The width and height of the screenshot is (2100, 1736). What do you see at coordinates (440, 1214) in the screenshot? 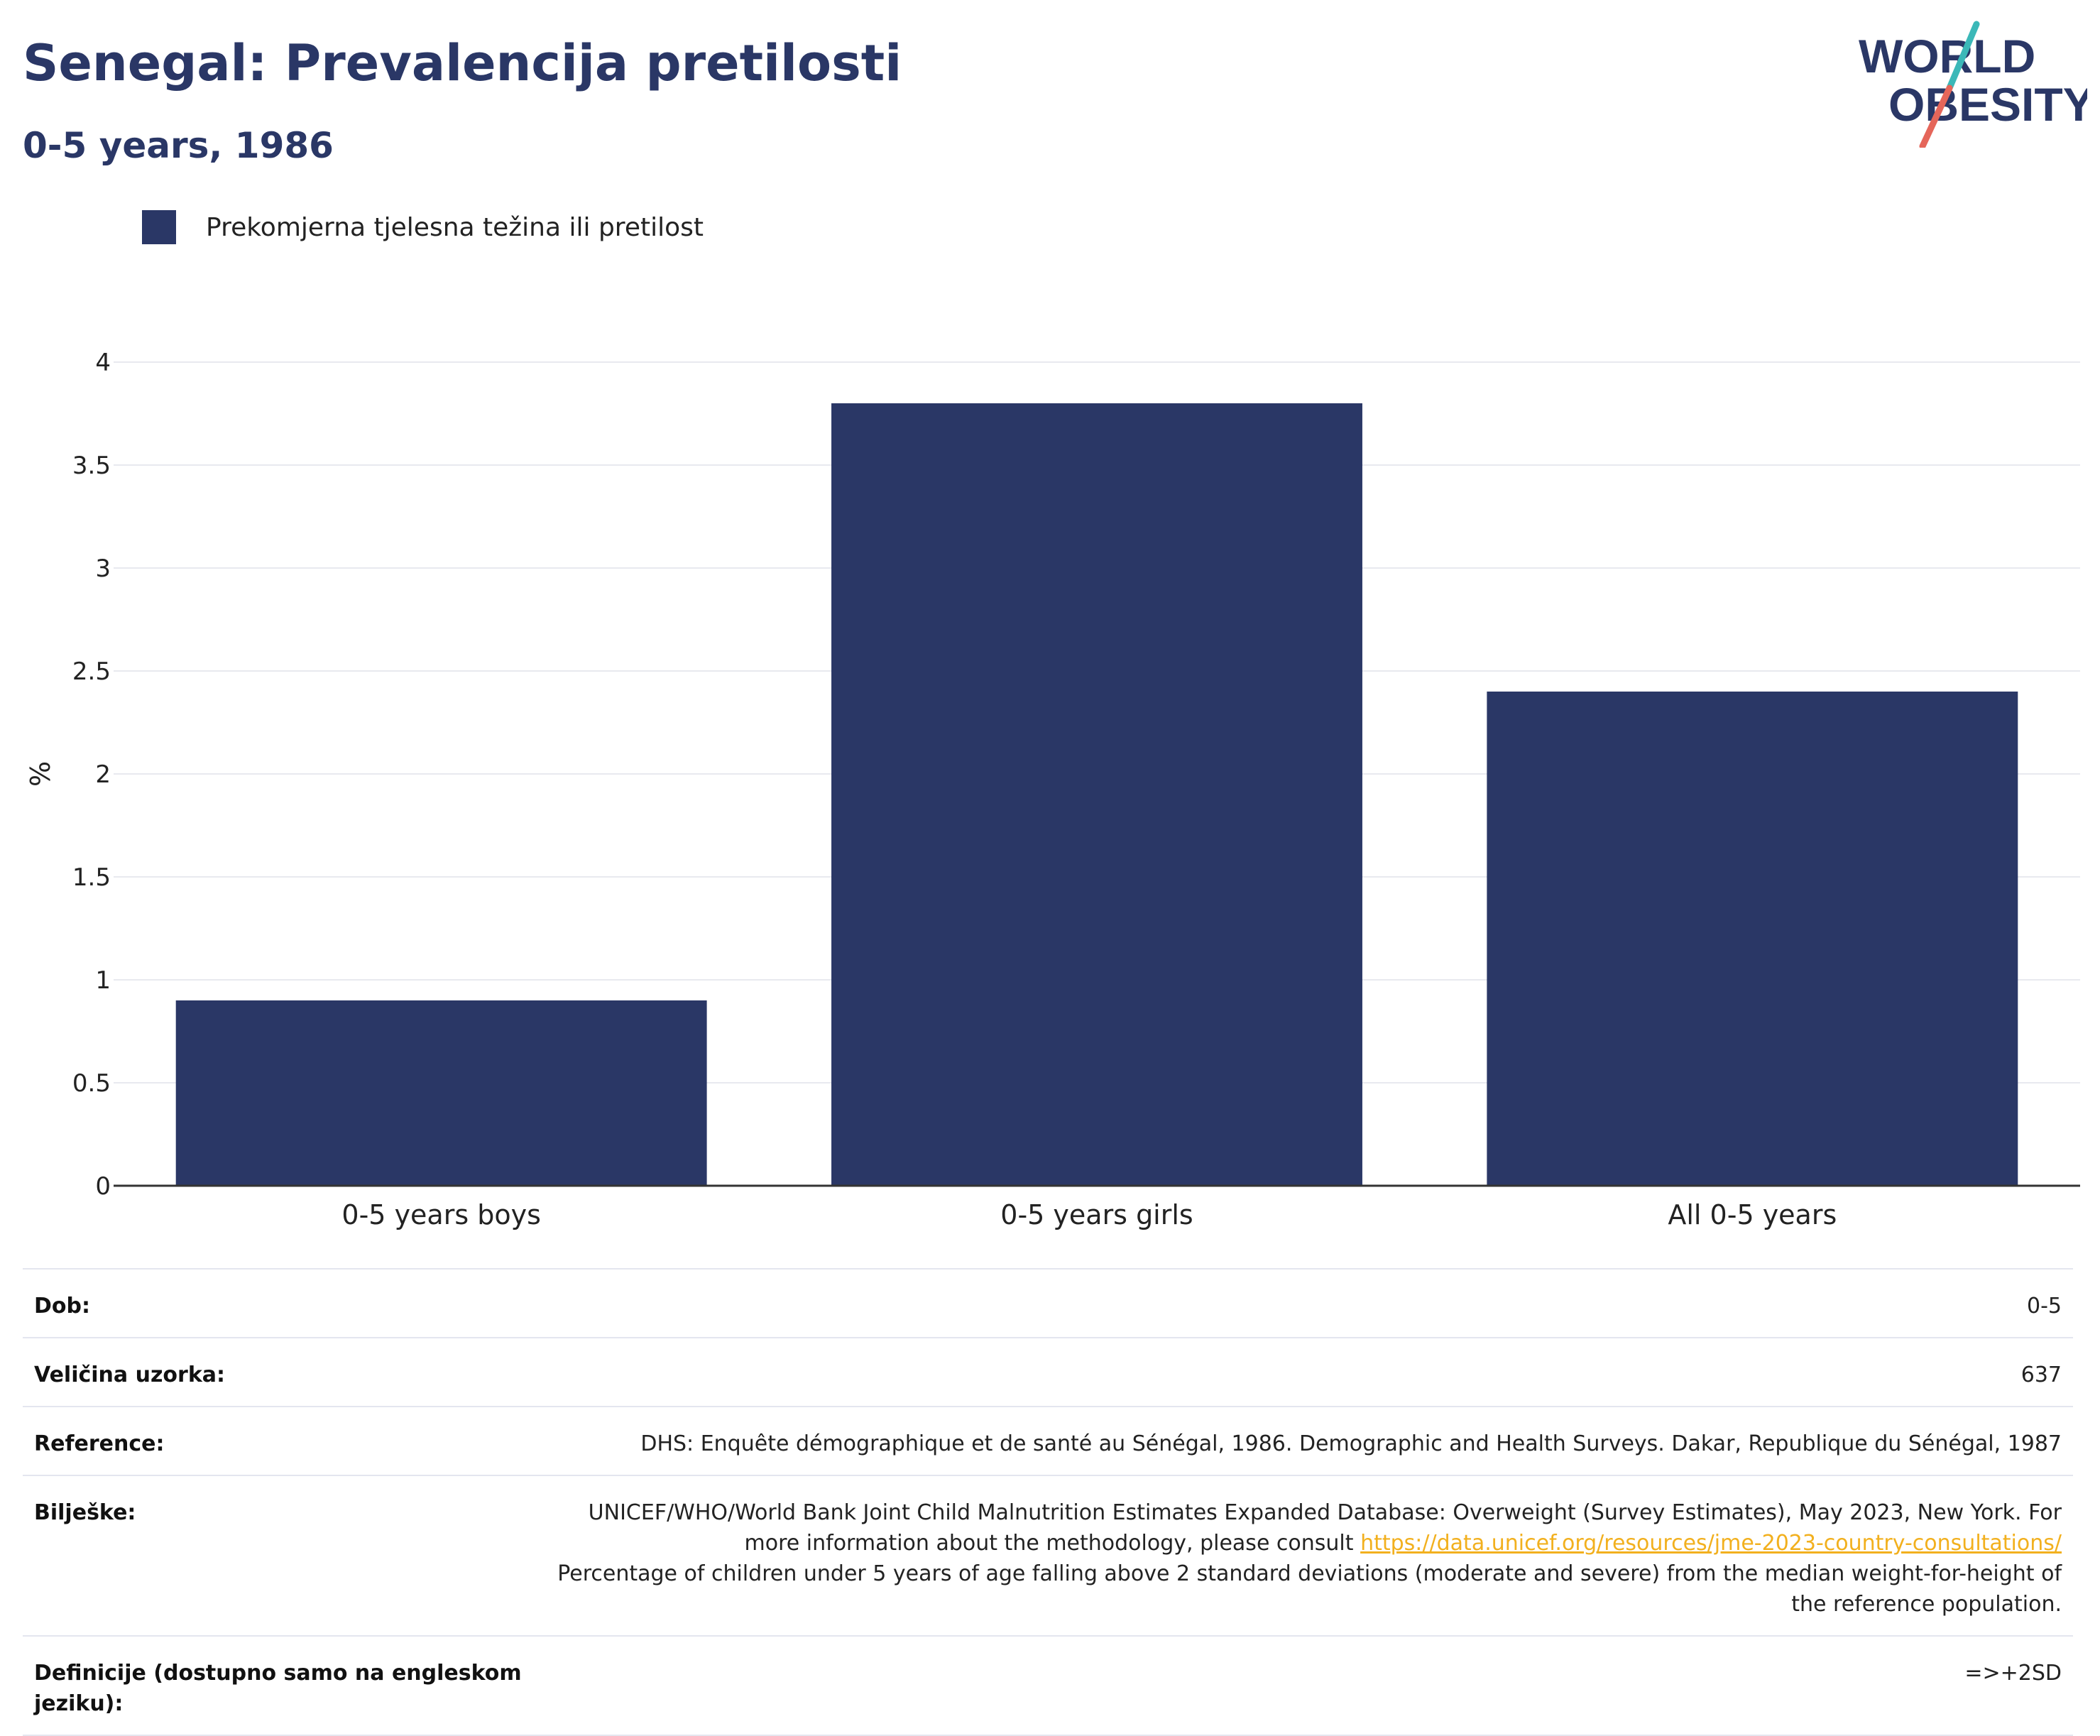
I see `x-tick-label: 0-5 years boys` at bounding box center [440, 1214].